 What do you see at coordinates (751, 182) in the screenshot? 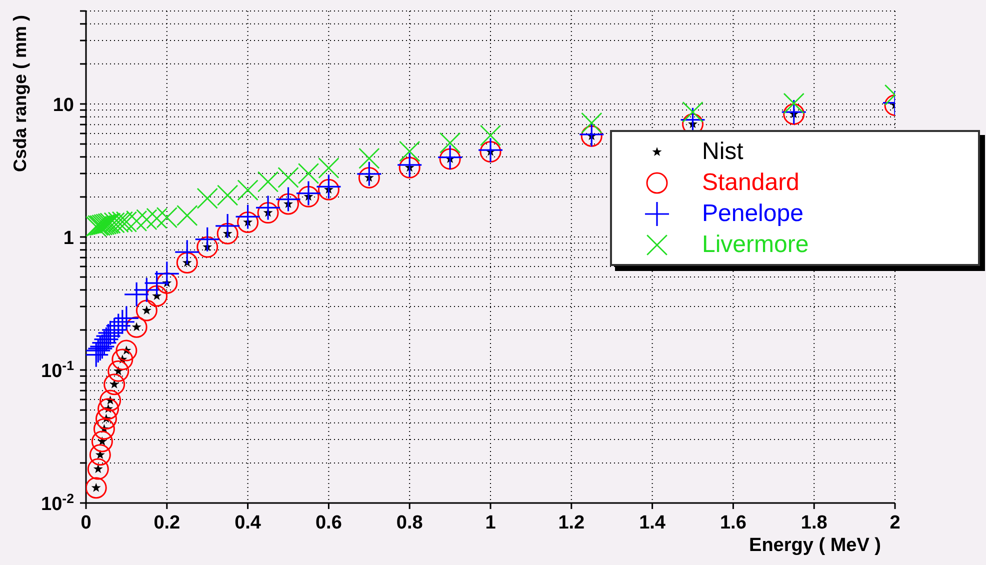
I see `legend-label: Standard` at bounding box center [751, 182].